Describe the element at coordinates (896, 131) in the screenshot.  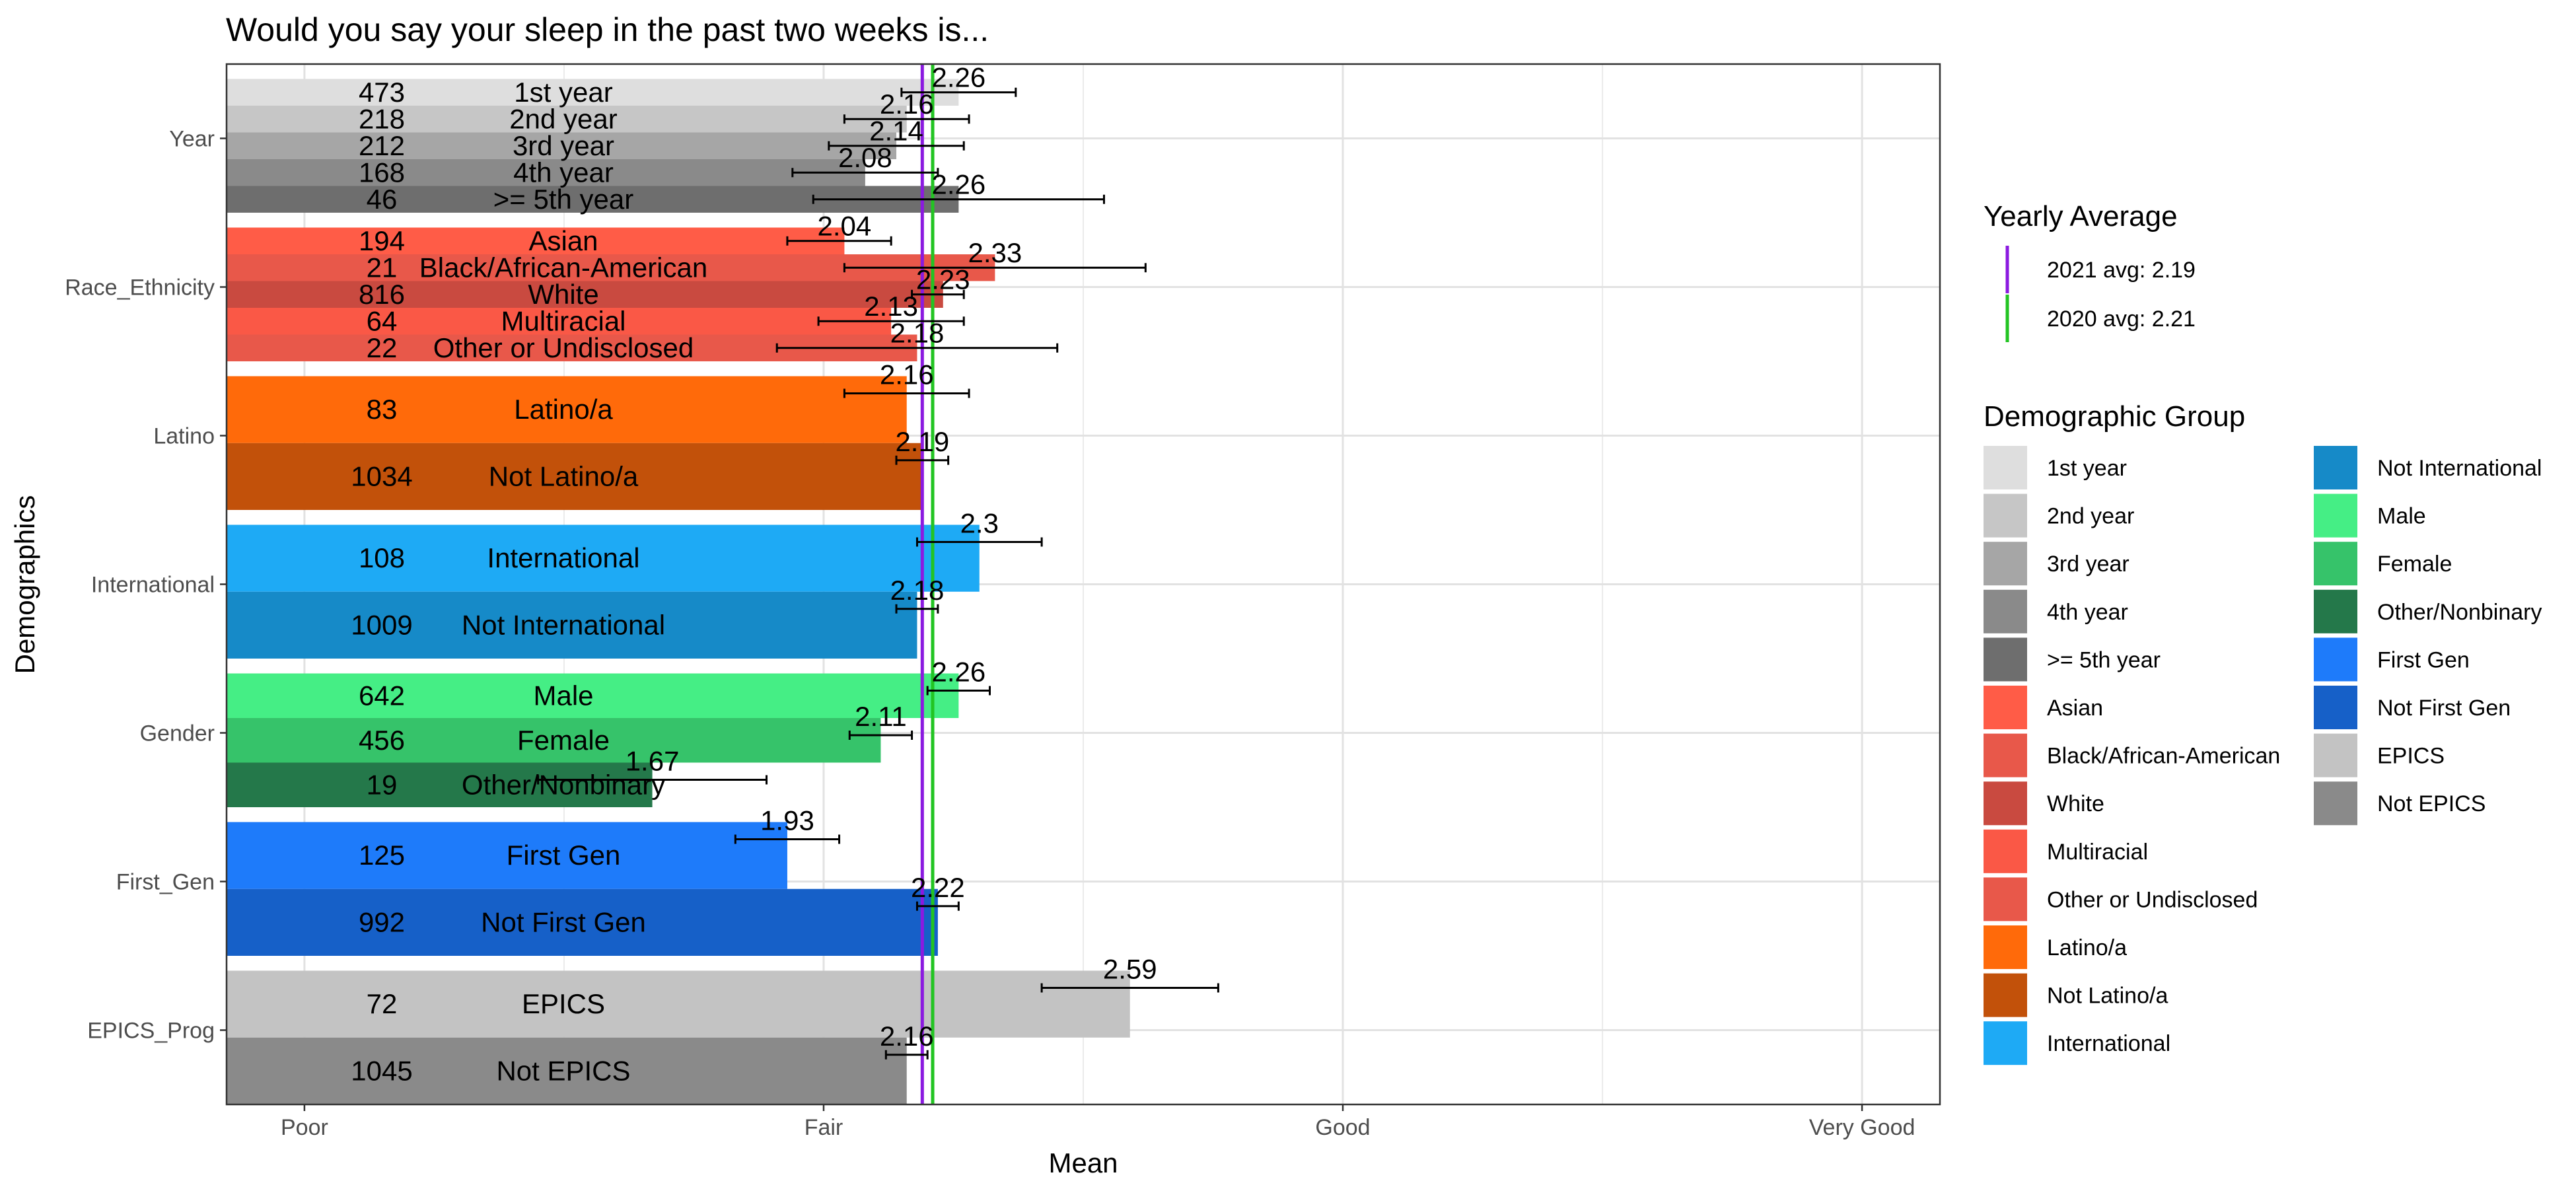
I see `bar-value-label: 2.14` at that location.